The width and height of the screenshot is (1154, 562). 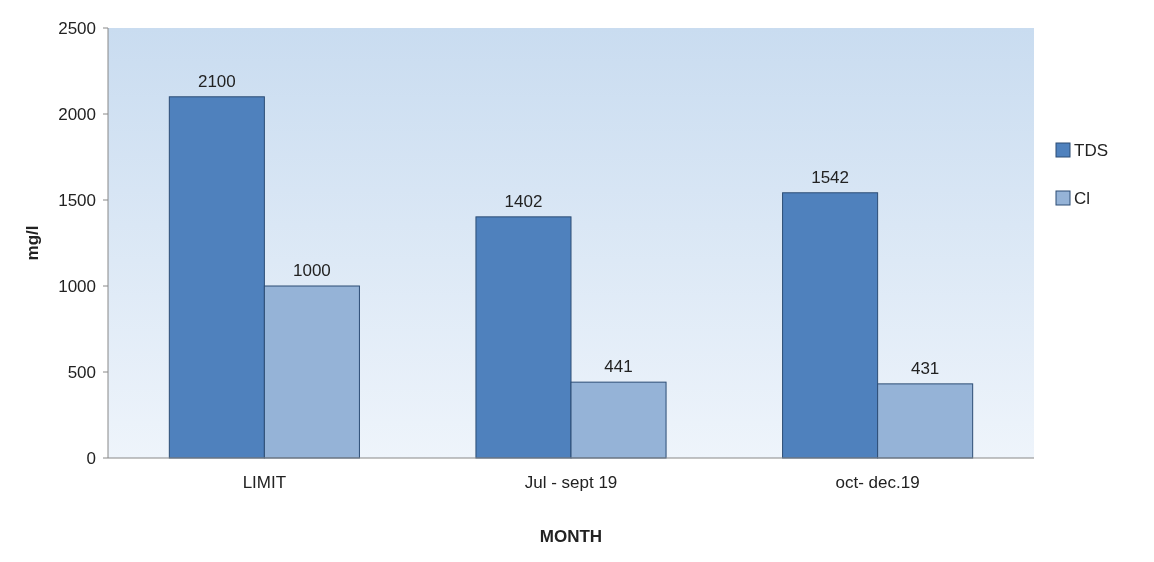 What do you see at coordinates (877, 482) in the screenshot?
I see `x-tick-label: oct- dec.19` at bounding box center [877, 482].